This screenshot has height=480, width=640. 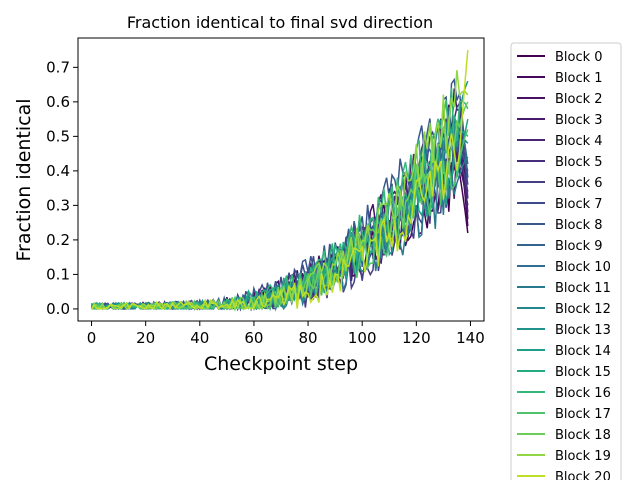 What do you see at coordinates (583, 393) in the screenshot?
I see `legend-label-block-16: Block 16` at bounding box center [583, 393].